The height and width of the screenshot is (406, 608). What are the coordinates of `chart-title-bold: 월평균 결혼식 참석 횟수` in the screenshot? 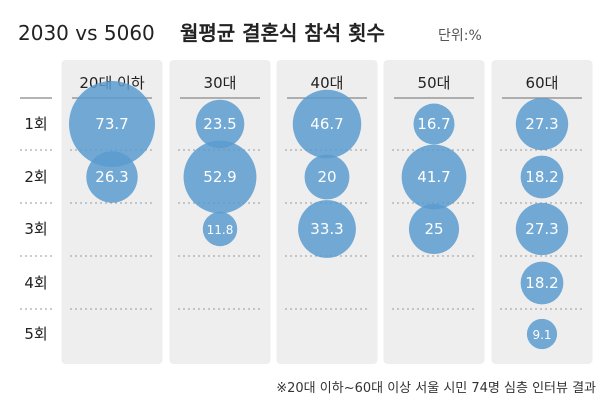 It's located at (282, 33).